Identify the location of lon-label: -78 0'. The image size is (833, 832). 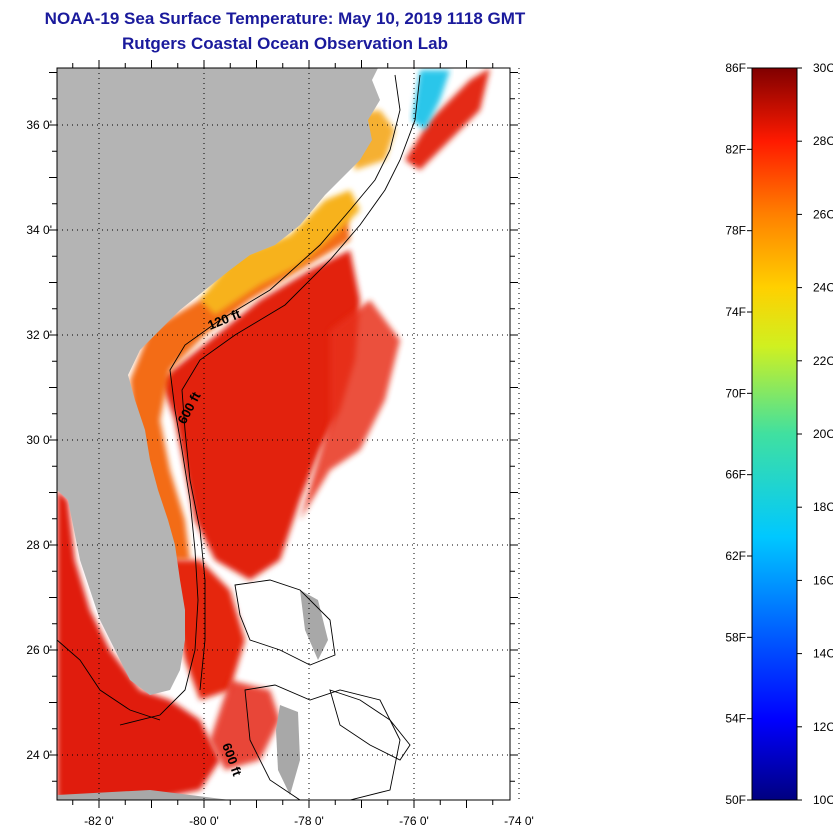
(309, 821).